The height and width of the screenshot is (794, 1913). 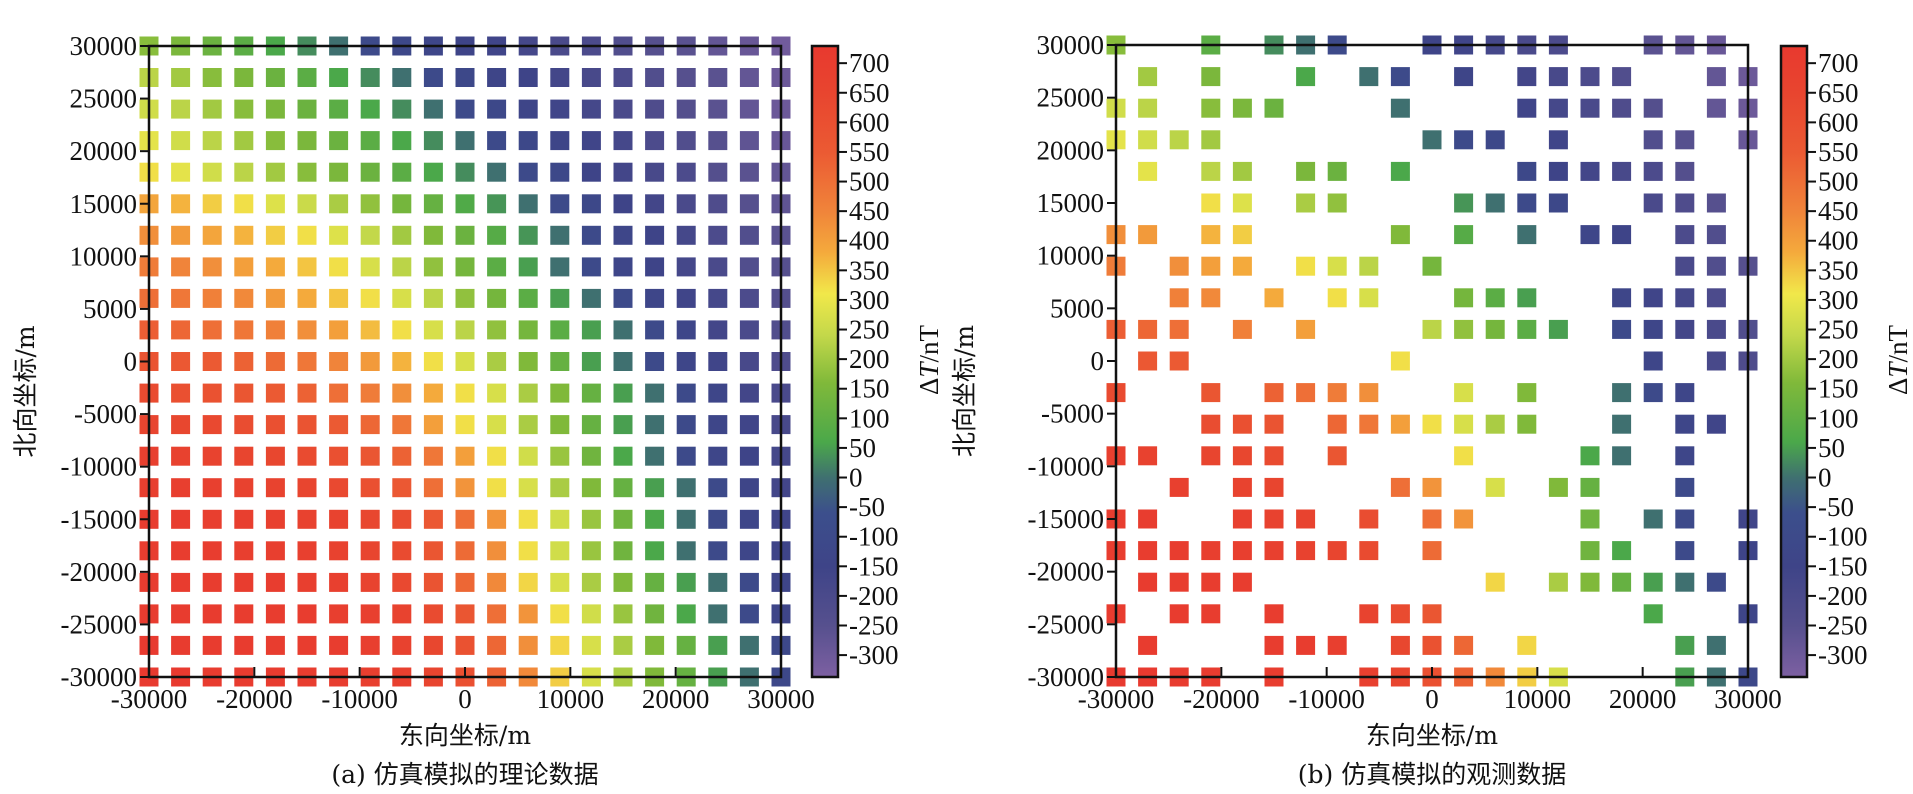 I want to click on y-tick-label: -15000, so click(x=99, y=519).